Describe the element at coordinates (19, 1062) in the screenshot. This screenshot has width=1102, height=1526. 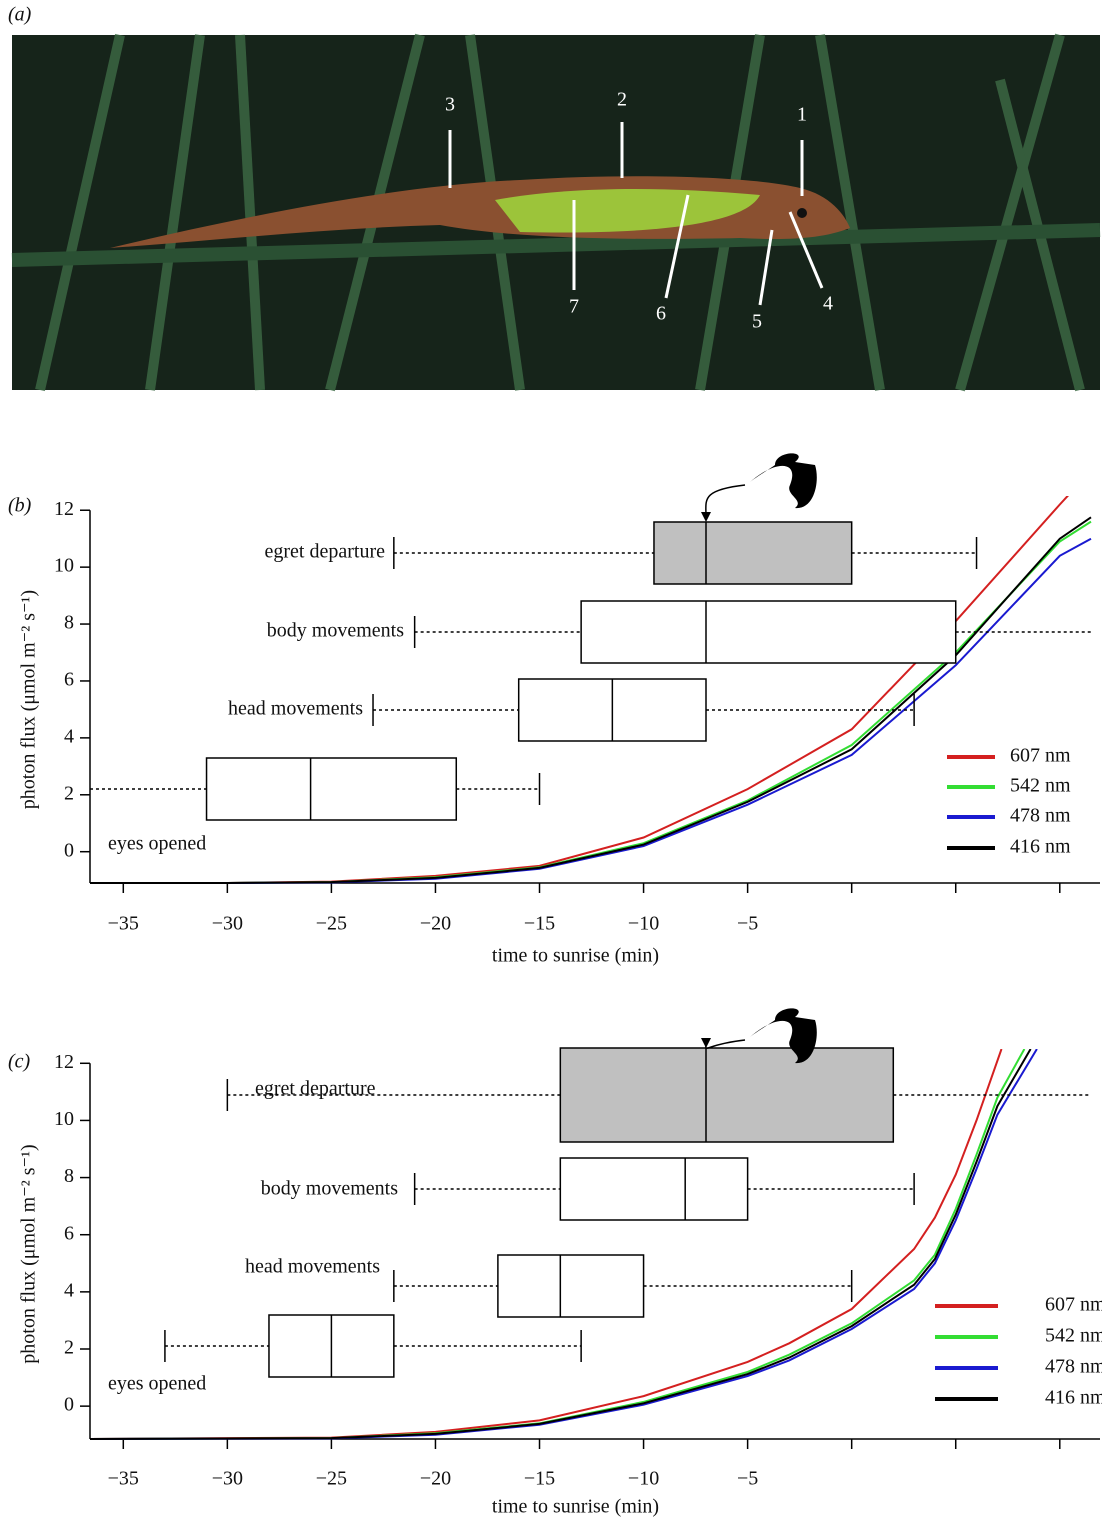
I see `panel-label: (c)` at that location.